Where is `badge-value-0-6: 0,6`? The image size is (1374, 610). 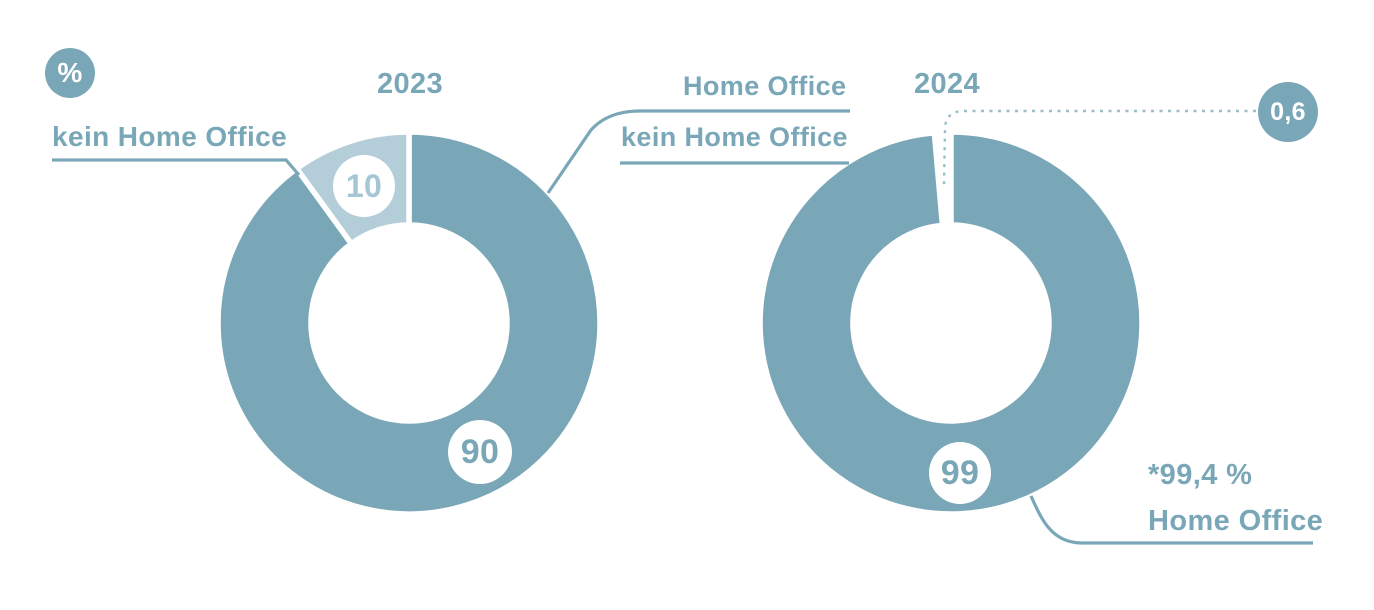 badge-value-0-6: 0,6 is located at coordinates (1288, 112).